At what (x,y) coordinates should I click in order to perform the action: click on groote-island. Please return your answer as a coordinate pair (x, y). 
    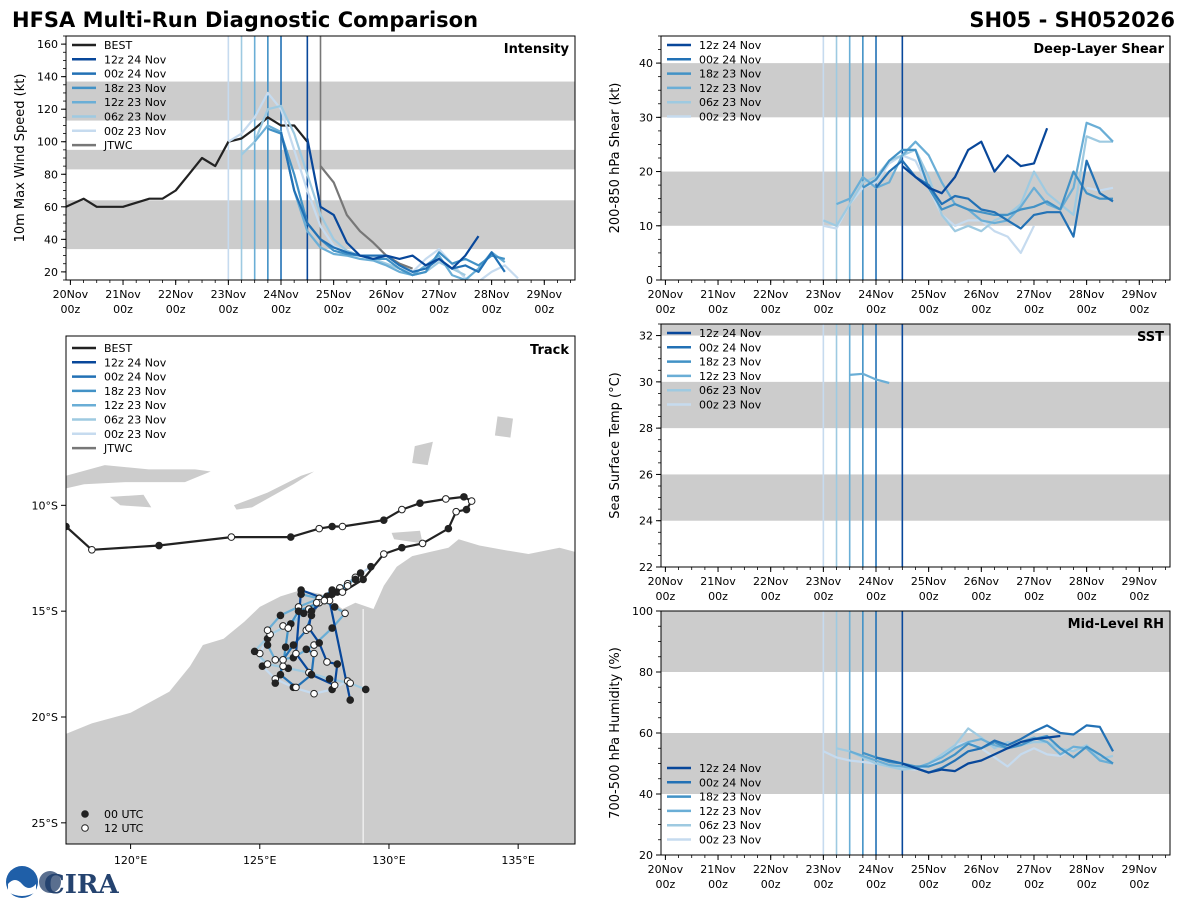
    Looking at the image, I should click on (562, 588).